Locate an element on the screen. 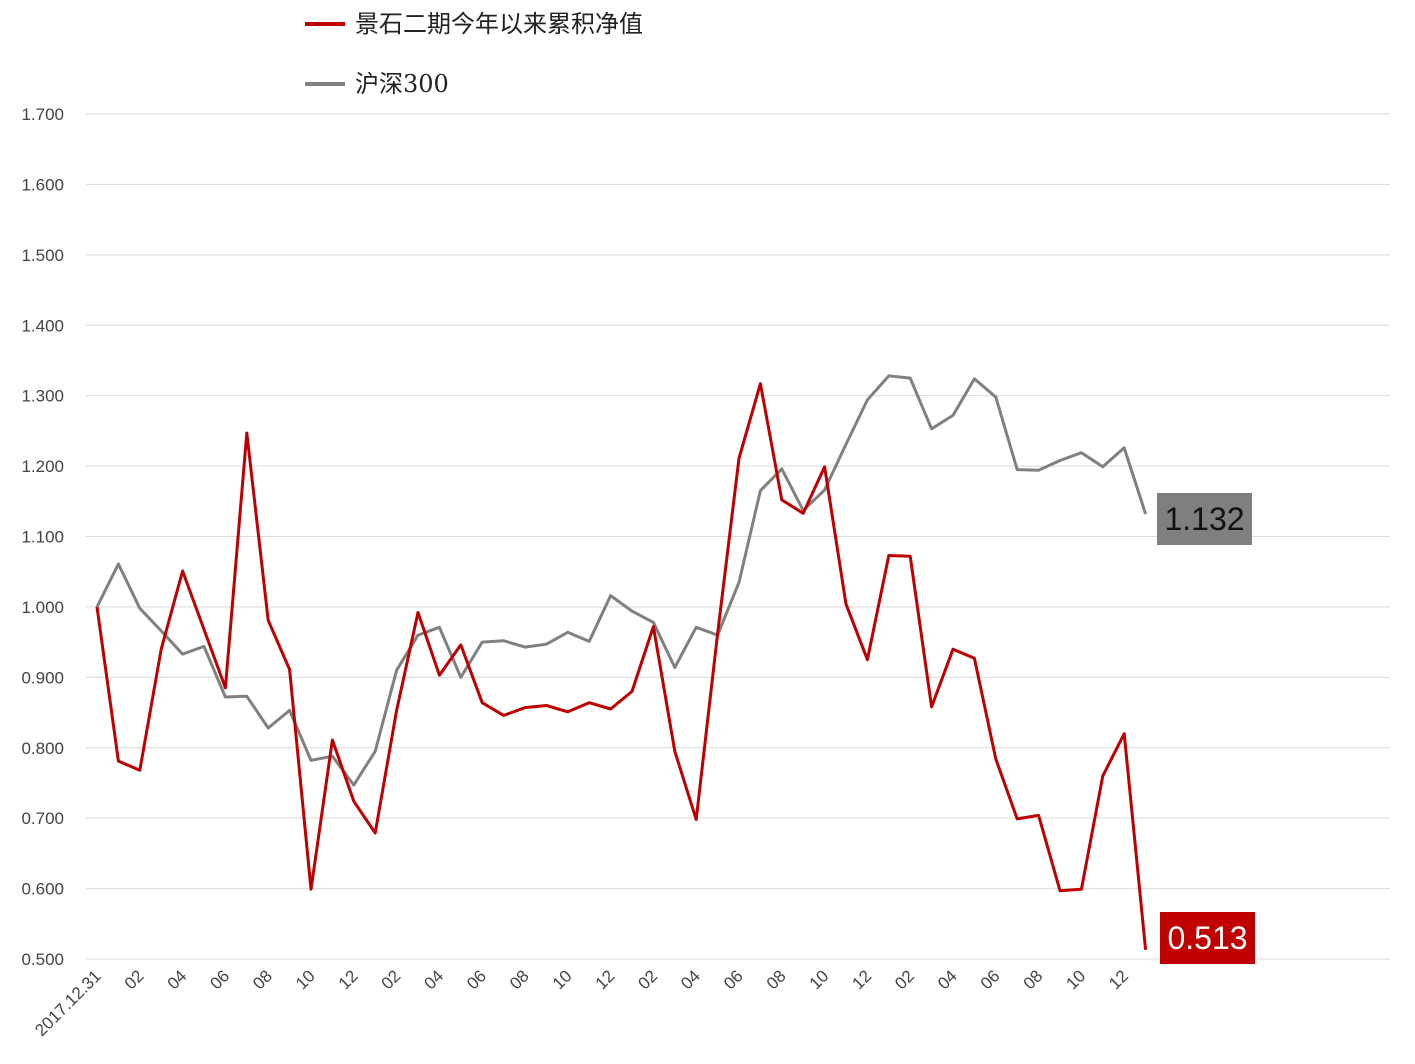  y-tick-label: 1.500 is located at coordinates (42, 255).